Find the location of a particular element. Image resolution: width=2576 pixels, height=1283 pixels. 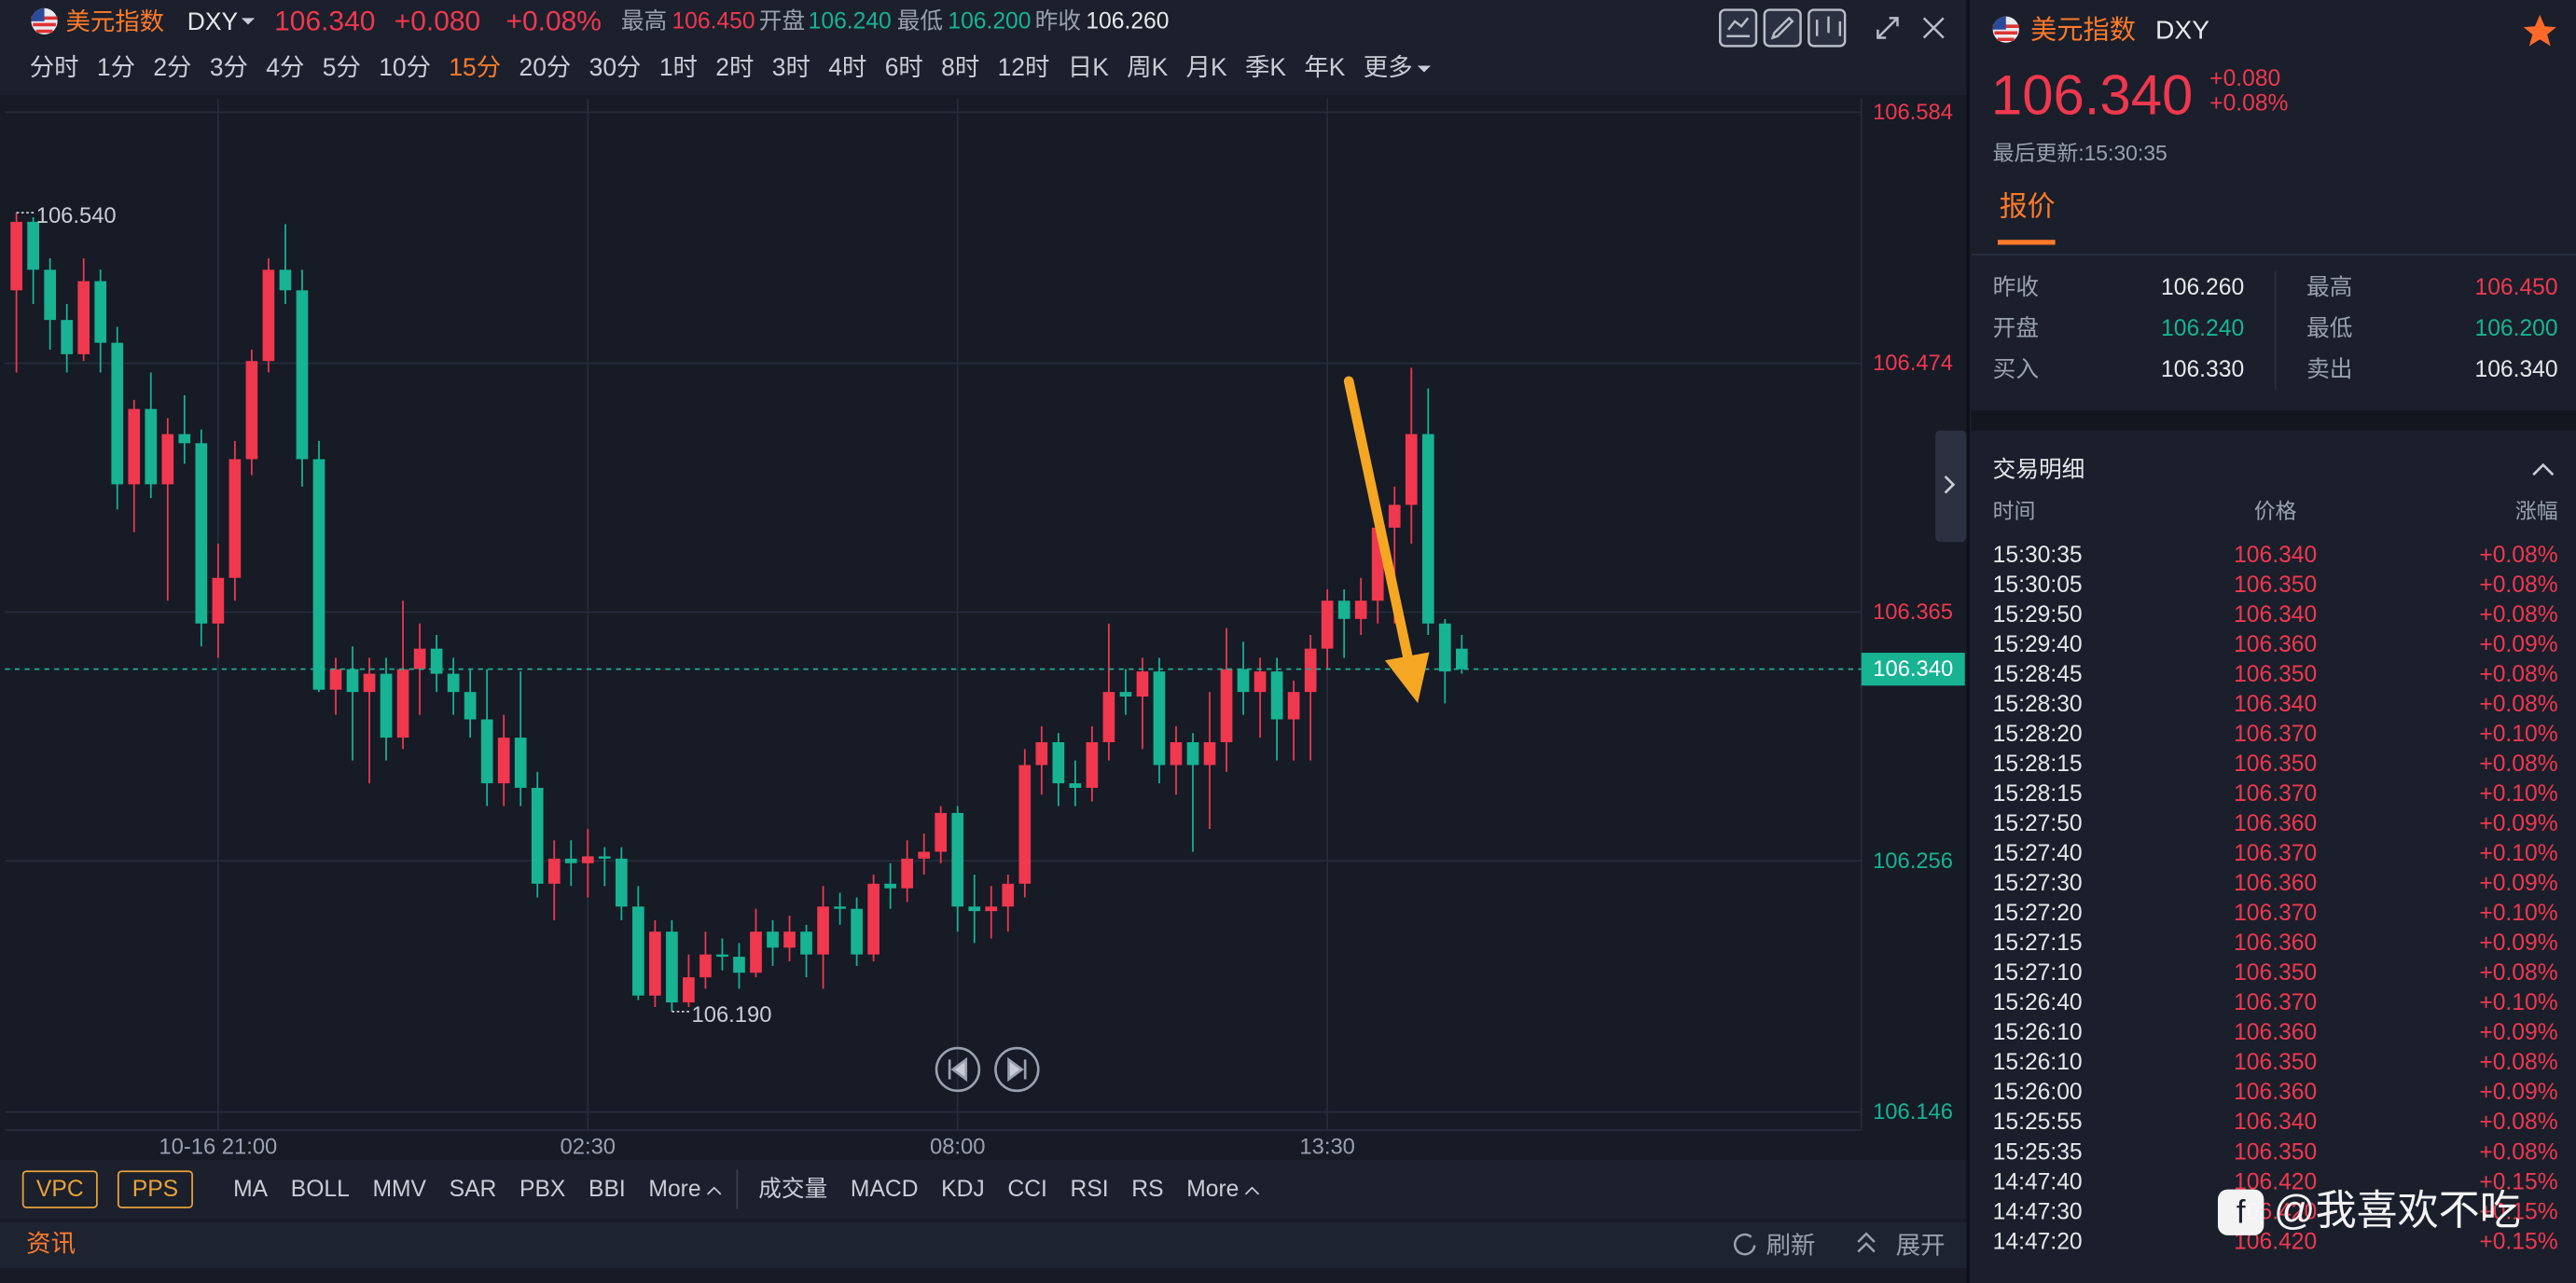

playback-buttons is located at coordinates (988, 1069).